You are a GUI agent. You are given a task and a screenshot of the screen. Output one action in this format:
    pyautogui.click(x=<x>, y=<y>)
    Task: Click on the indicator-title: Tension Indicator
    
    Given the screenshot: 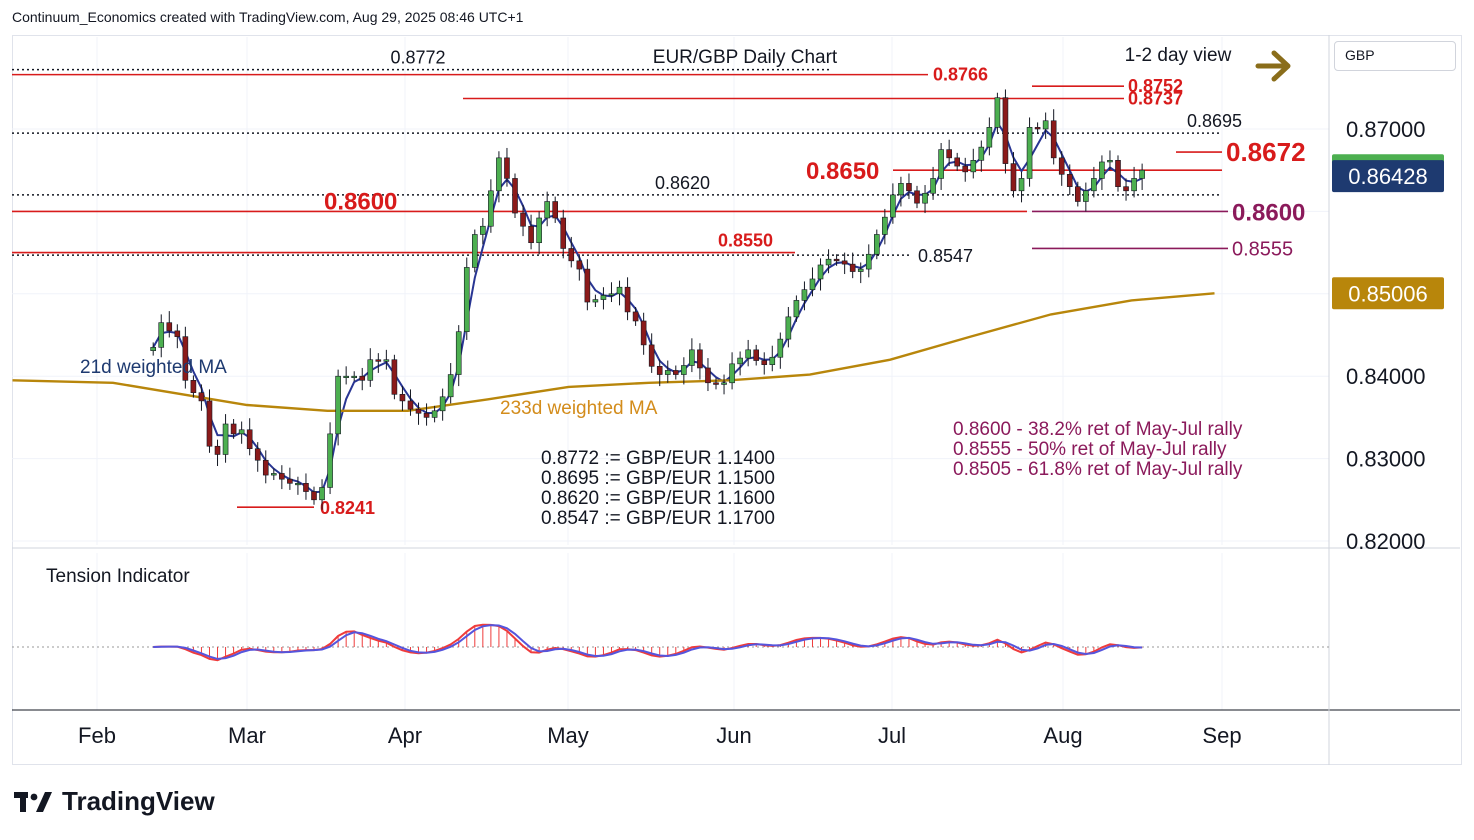 What is the action you would take?
    pyautogui.click(x=118, y=576)
    